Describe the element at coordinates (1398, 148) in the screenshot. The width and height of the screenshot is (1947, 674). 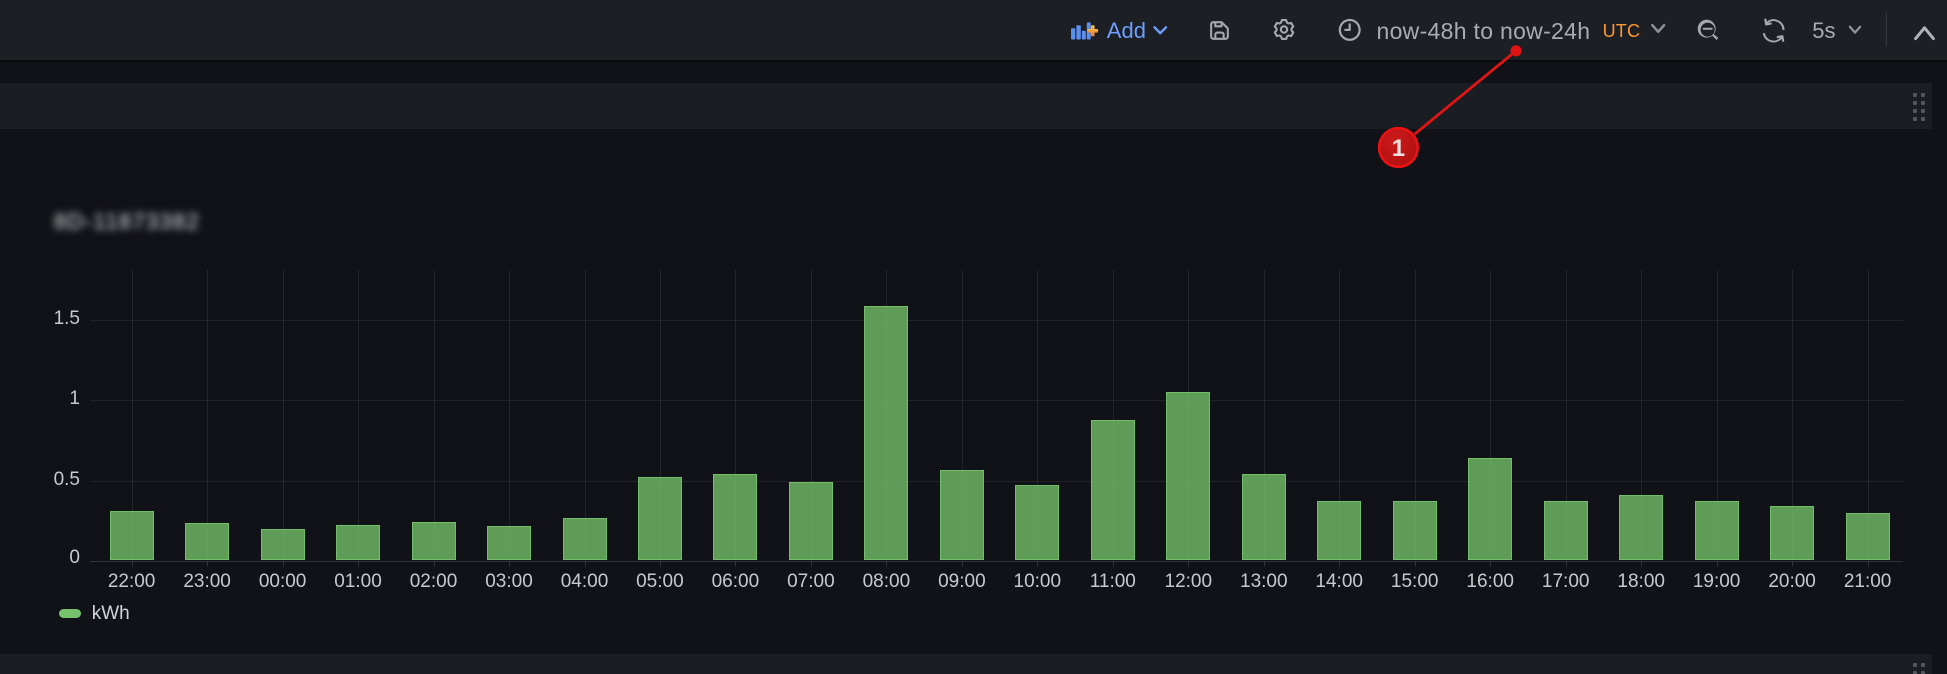
I see `svg-text: 1` at that location.